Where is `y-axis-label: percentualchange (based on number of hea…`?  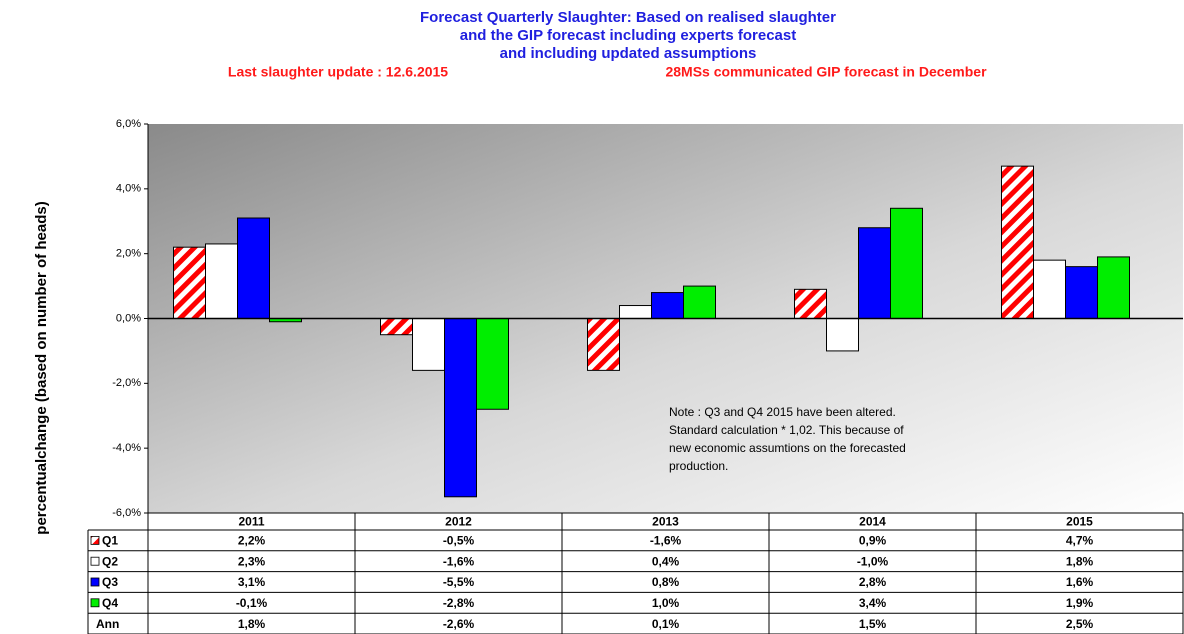
y-axis-label: percentualchange (based on number of hea… is located at coordinates (41, 367).